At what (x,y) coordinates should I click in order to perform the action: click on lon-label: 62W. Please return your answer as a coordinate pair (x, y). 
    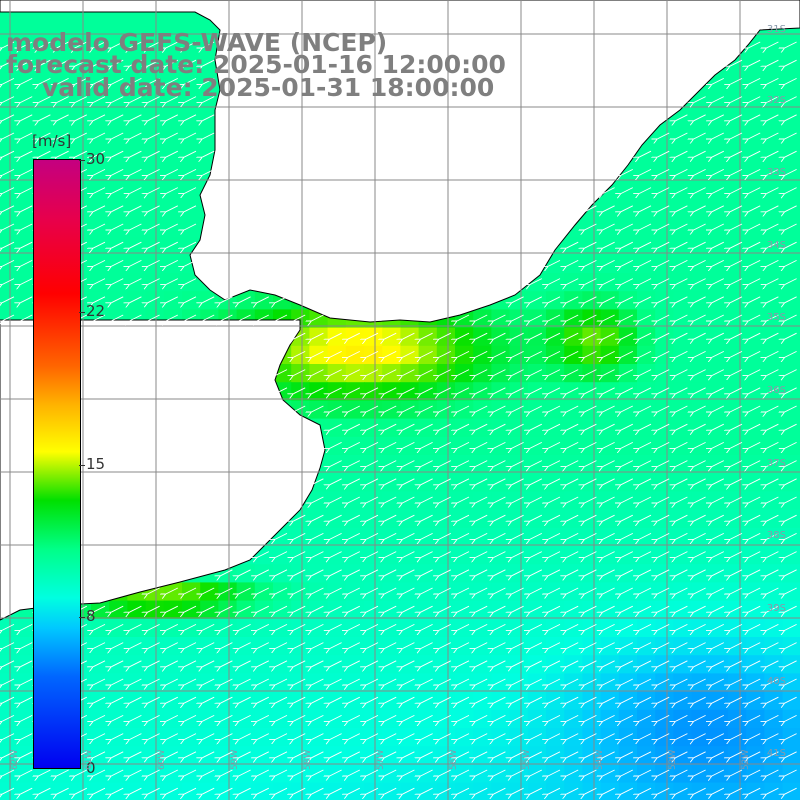
    Looking at the image, I should click on (15, 759).